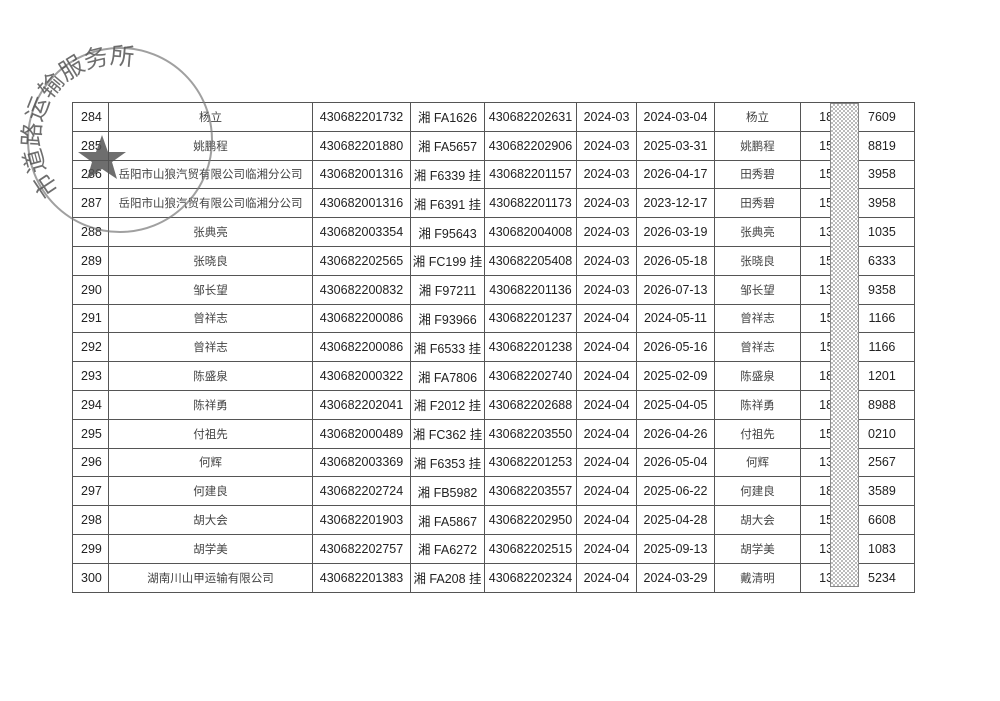 This screenshot has height=701, width=1000. I want to click on plate-number-cell: 湘 FC199 挂, so click(447, 260).